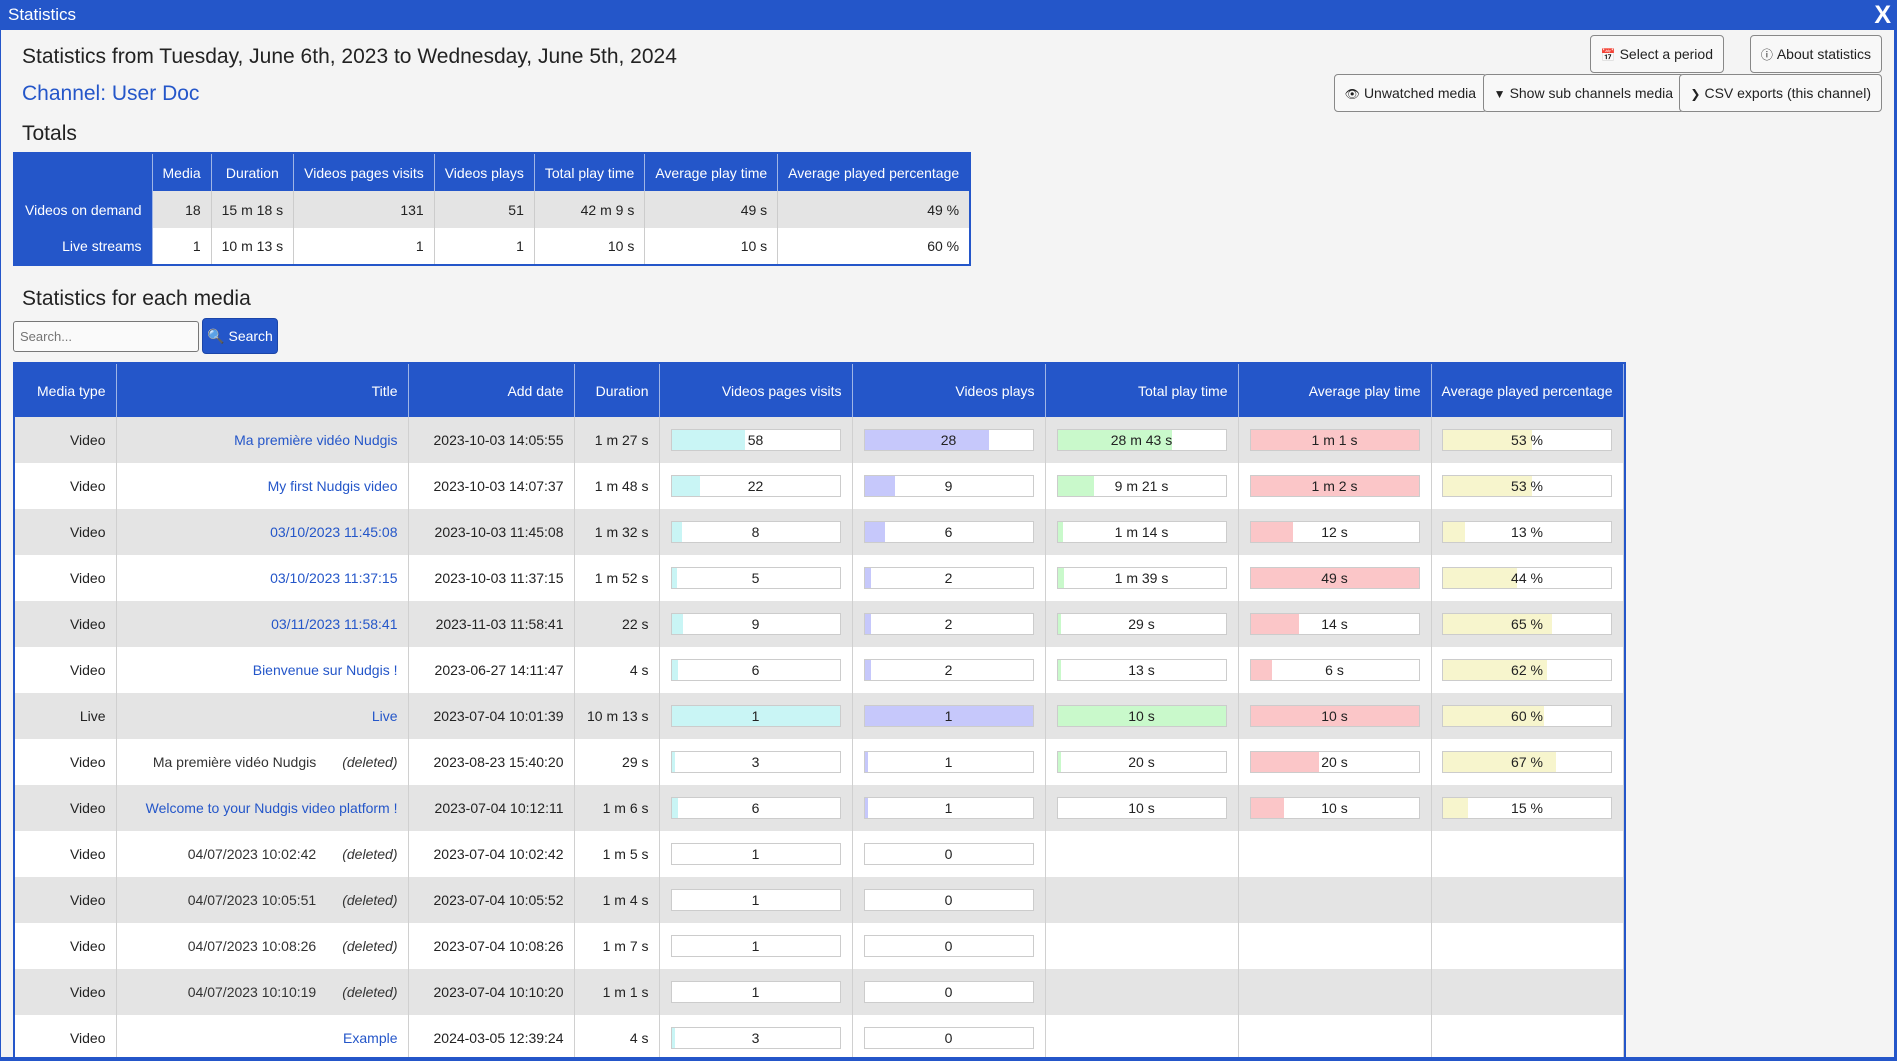 The width and height of the screenshot is (1897, 1061). What do you see at coordinates (491, 762) in the screenshot?
I see `add-date-cell: 2023-08-23 15:40:20` at bounding box center [491, 762].